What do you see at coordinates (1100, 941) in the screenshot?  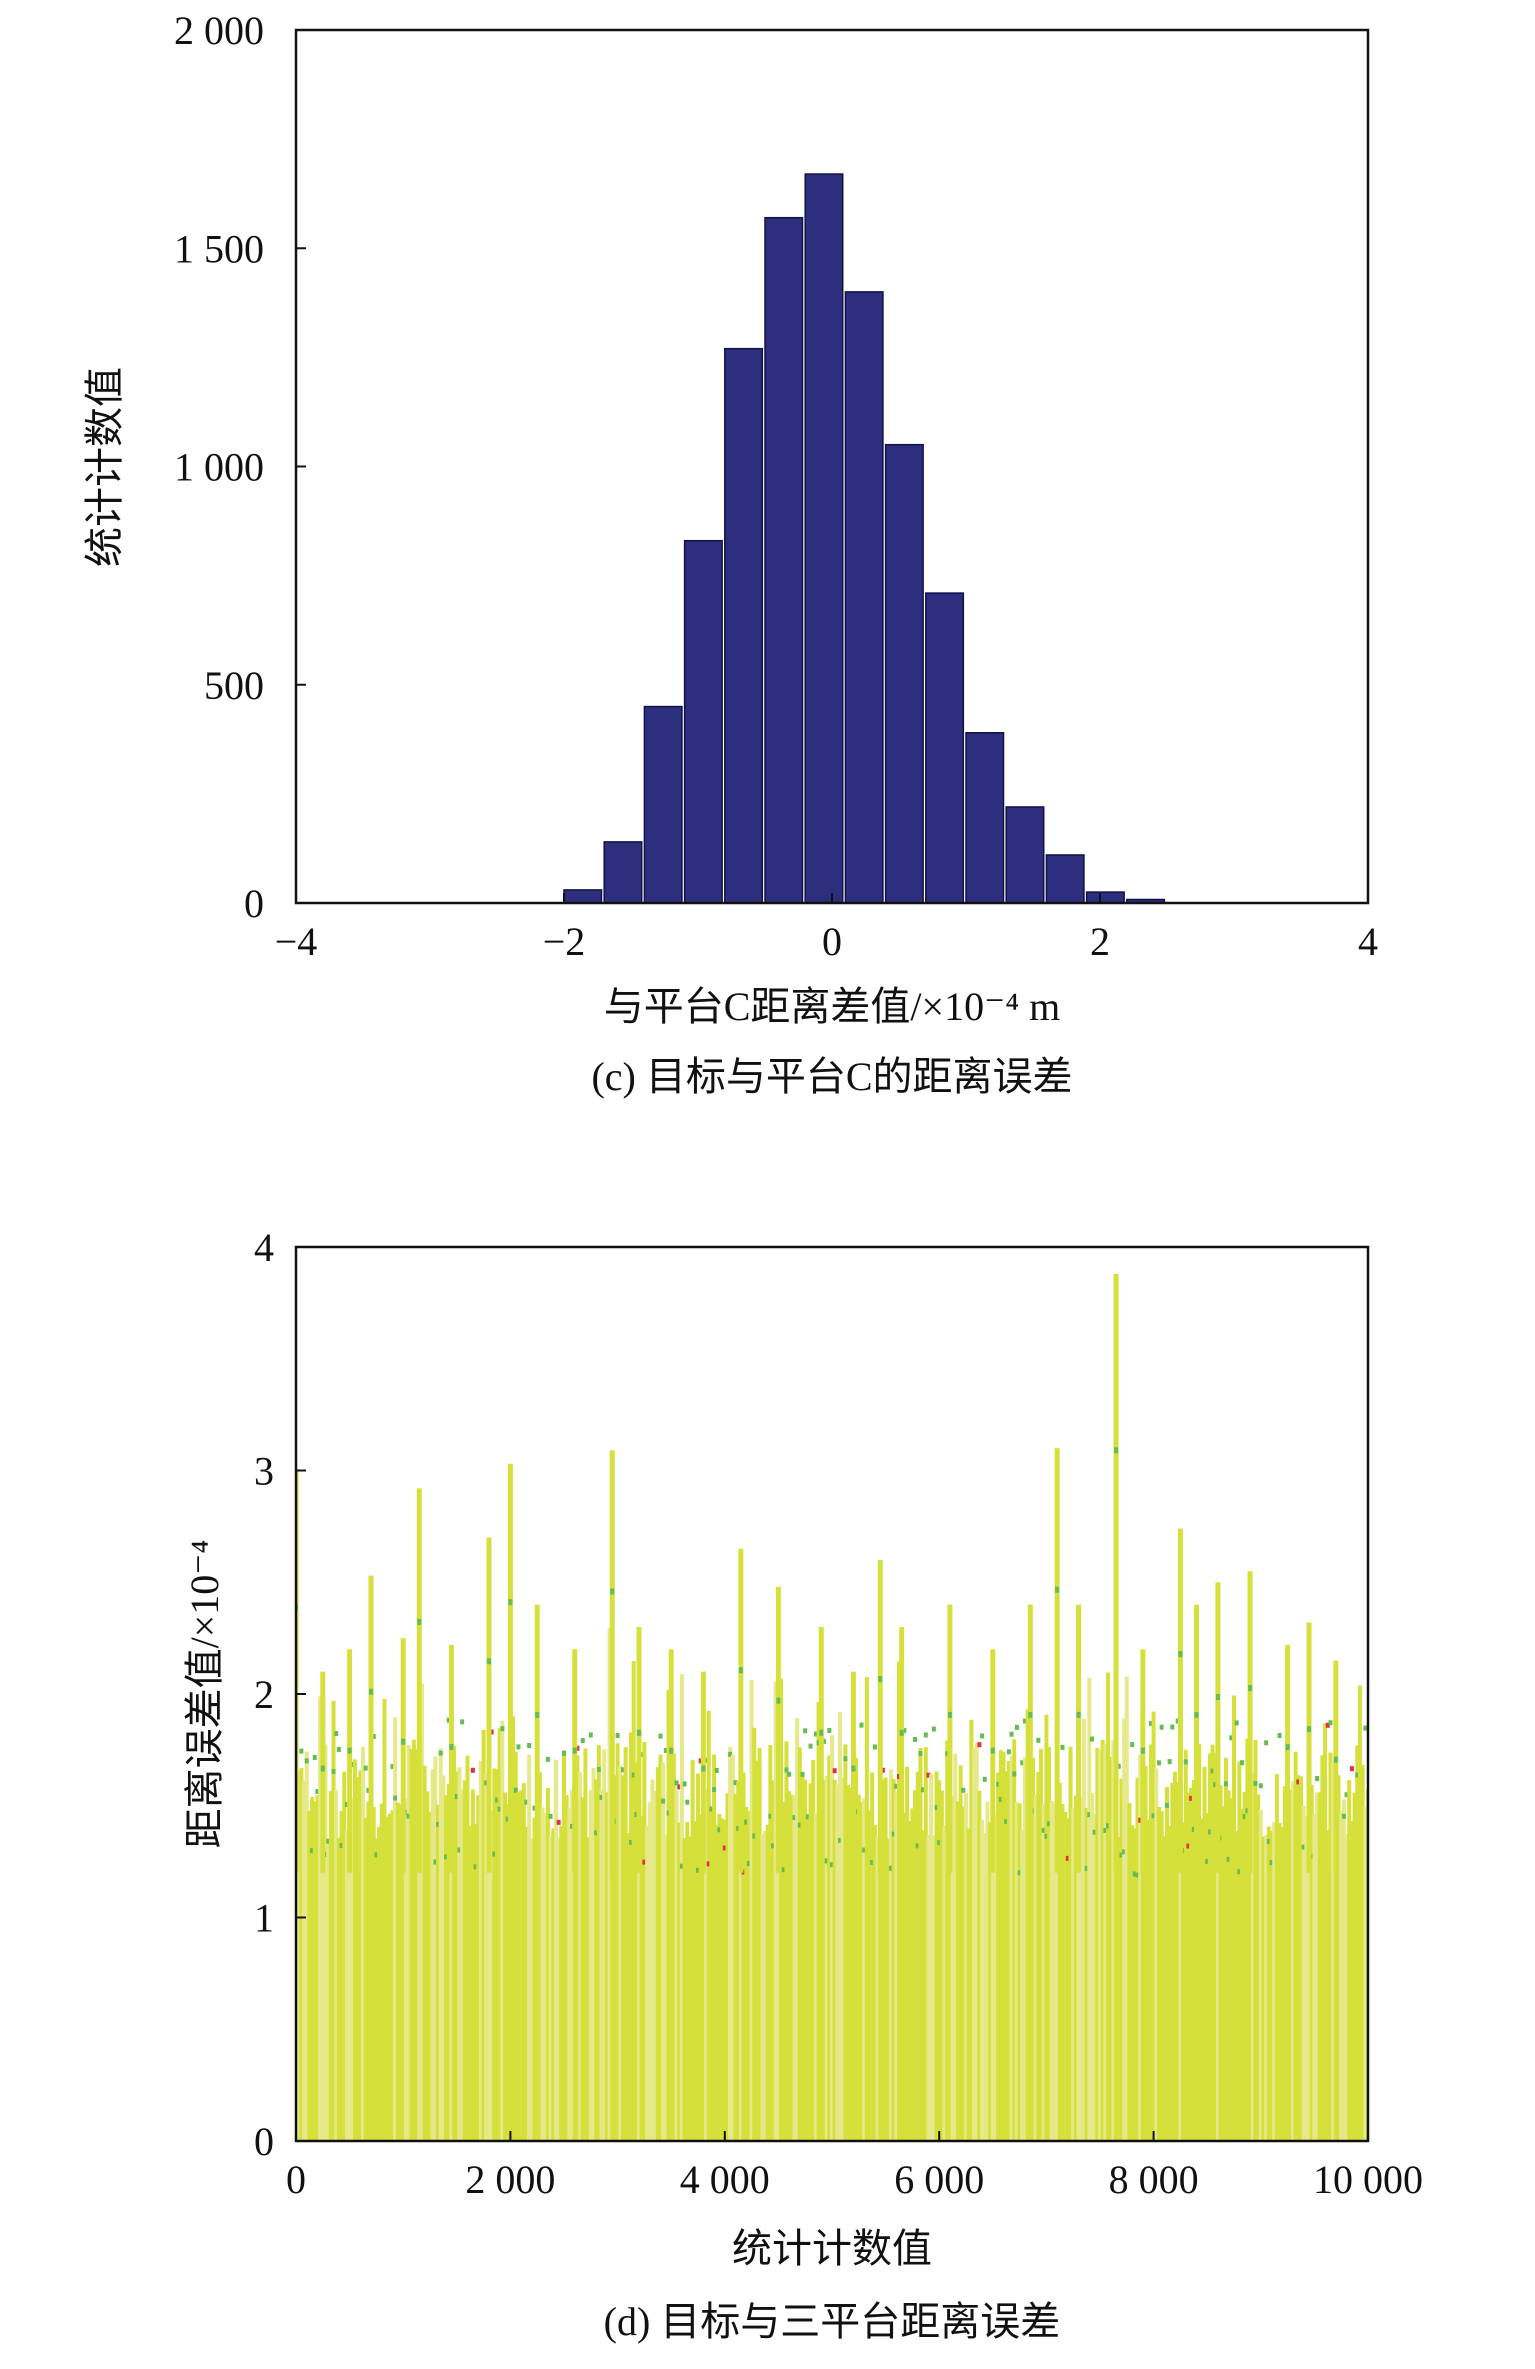 I see `histogram-x-tick-label: 2` at bounding box center [1100, 941].